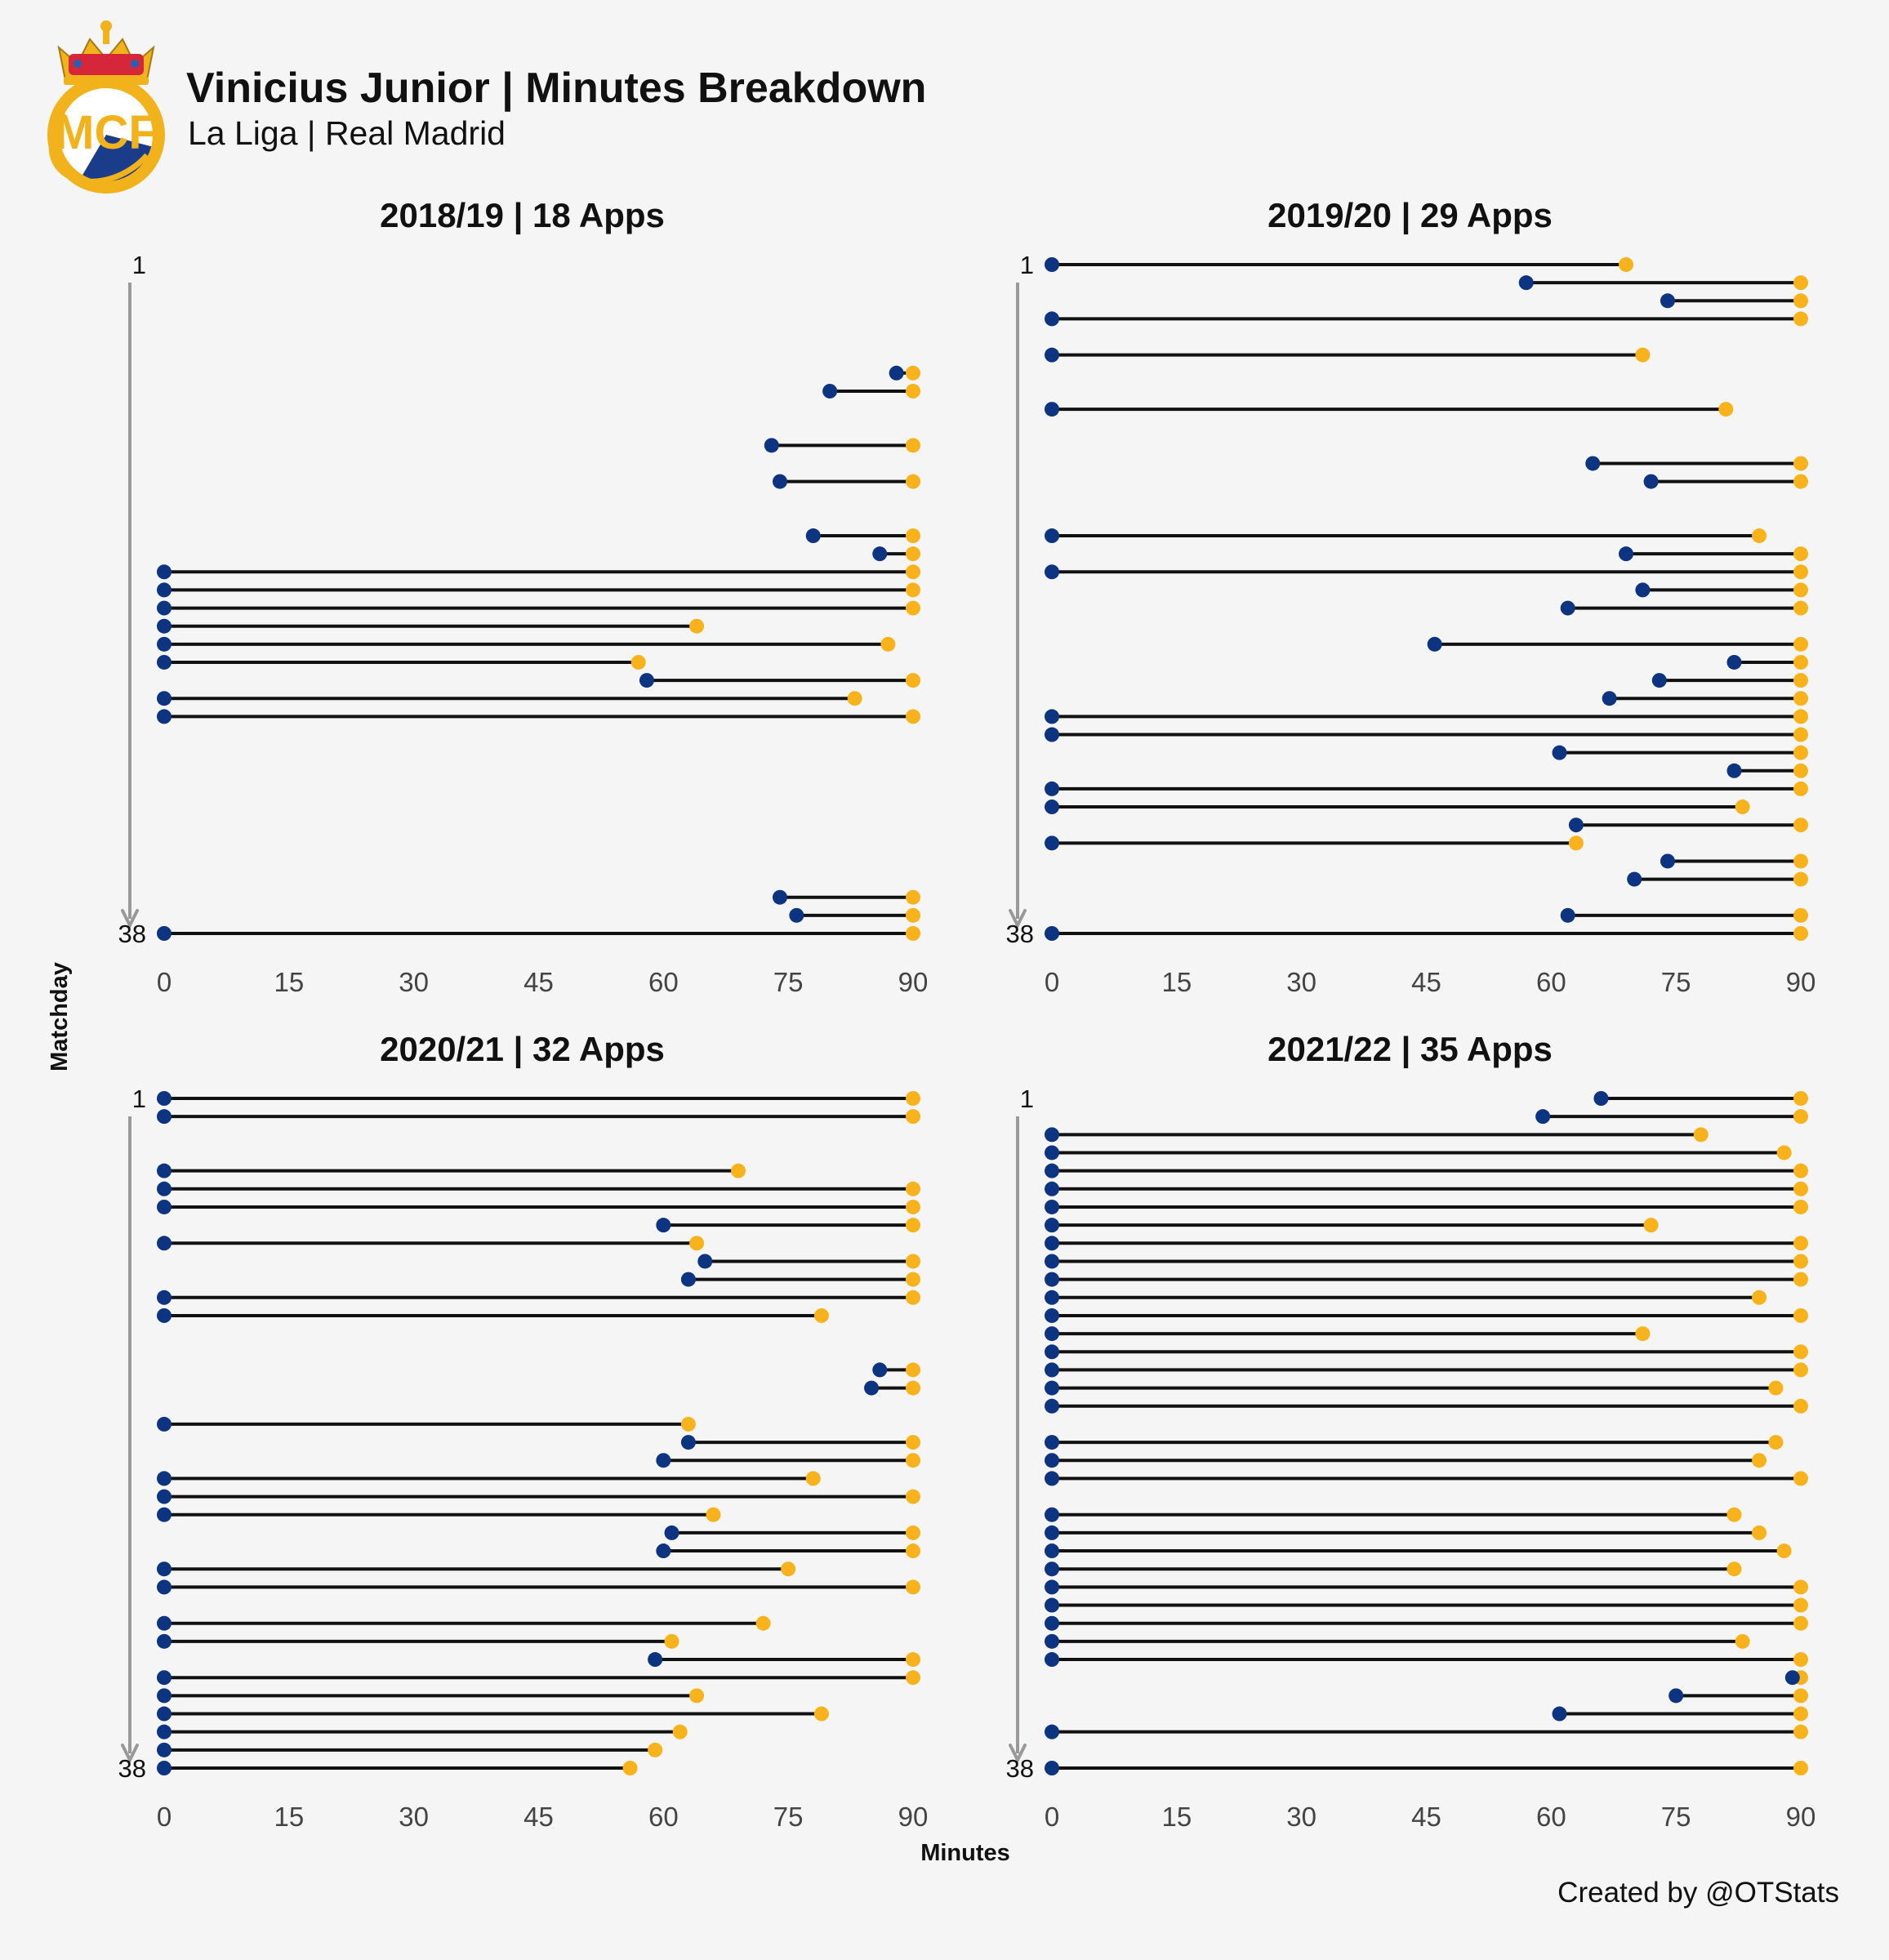 The image size is (1889, 1960). Describe the element at coordinates (664, 1817) in the screenshot. I see `x-tick-label: 60` at that location.